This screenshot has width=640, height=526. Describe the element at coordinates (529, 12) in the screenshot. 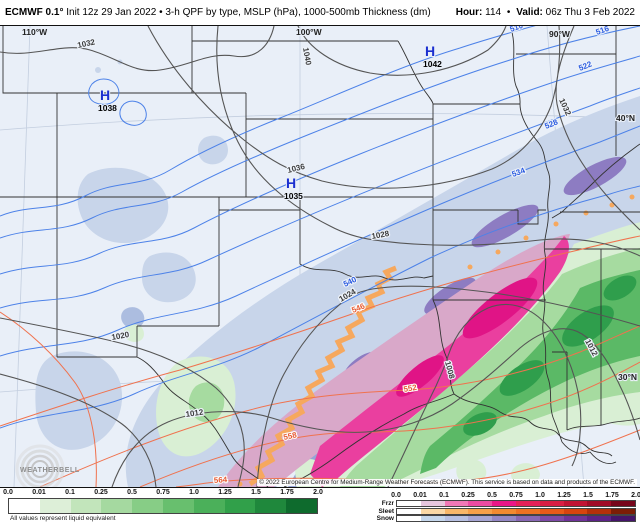

I see `valid-label: Valid:` at that location.